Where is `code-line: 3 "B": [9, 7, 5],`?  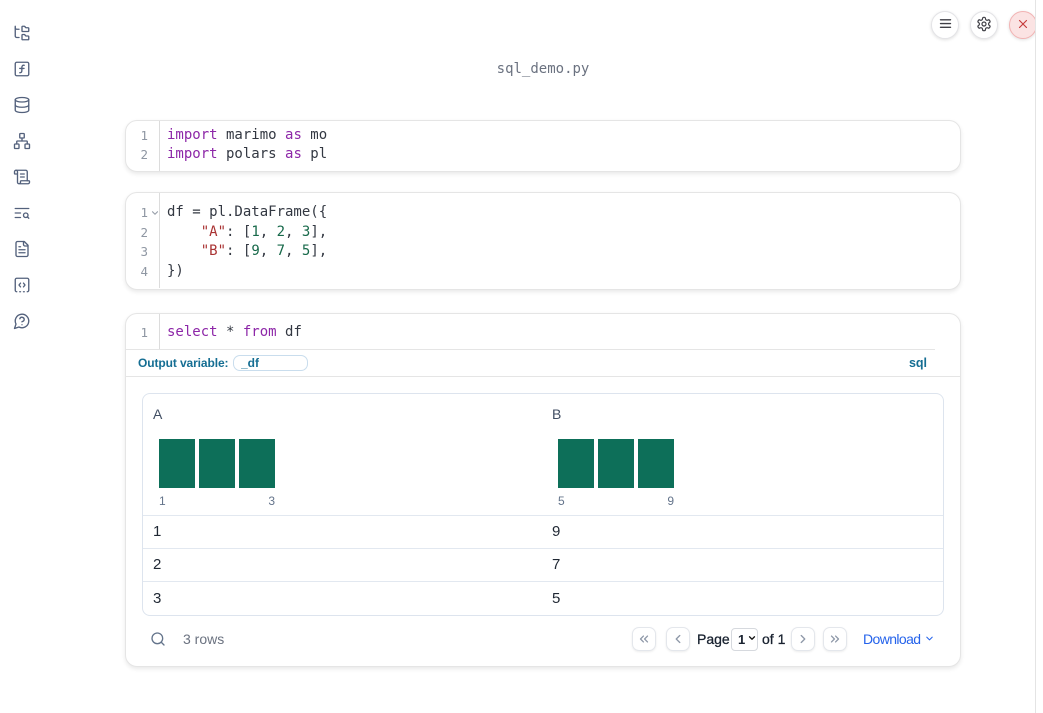
code-line: 3 "B": [9, 7, 5], is located at coordinates (543, 252).